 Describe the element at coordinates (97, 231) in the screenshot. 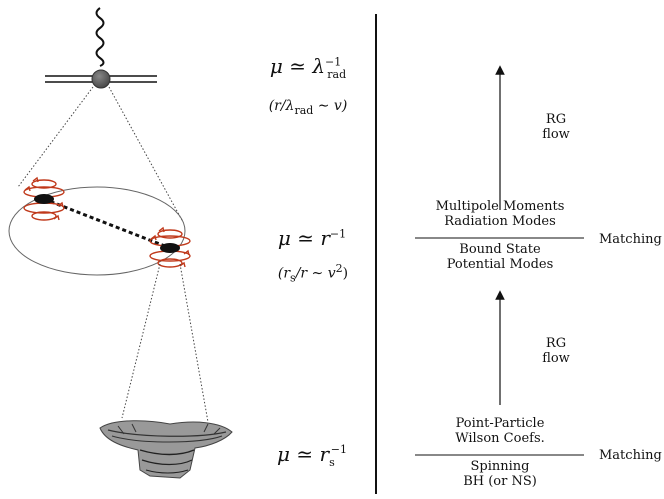

I see `binary-orbit-icon` at that location.